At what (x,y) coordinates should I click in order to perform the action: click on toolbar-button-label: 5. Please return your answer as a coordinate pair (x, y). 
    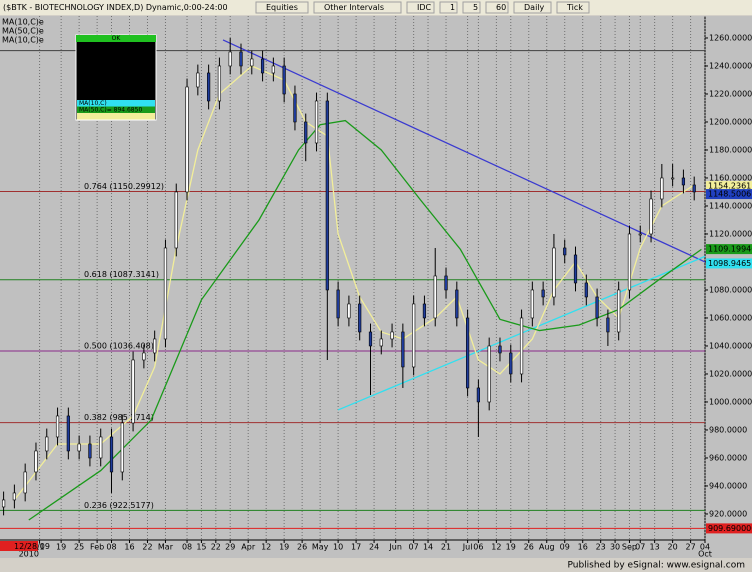
    Looking at the image, I should click on (475, 7).